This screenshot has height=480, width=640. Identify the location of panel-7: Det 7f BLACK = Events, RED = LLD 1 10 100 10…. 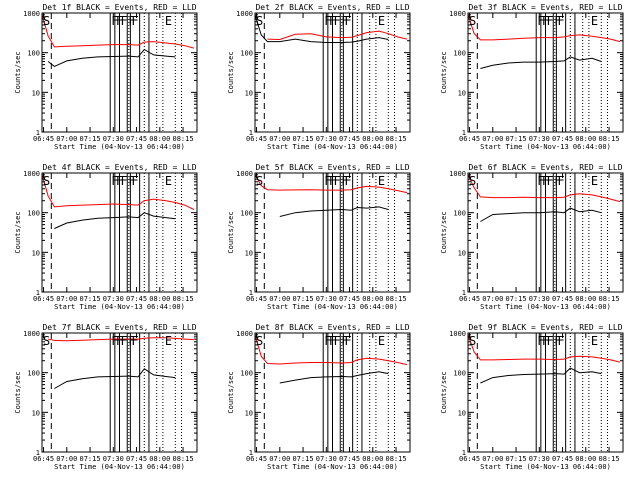
(106, 397).